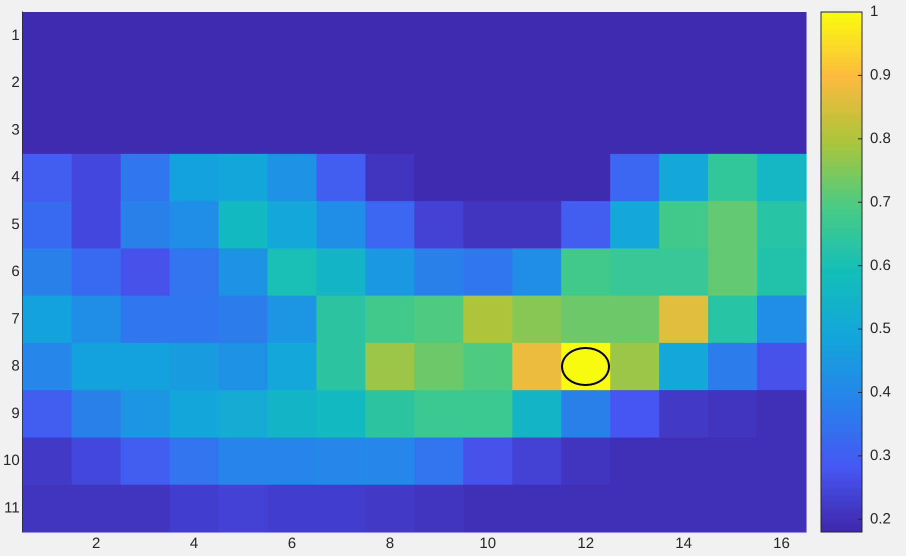 The image size is (906, 556). What do you see at coordinates (880, 201) in the screenshot?
I see `color-bar-label: 0.7` at bounding box center [880, 201].